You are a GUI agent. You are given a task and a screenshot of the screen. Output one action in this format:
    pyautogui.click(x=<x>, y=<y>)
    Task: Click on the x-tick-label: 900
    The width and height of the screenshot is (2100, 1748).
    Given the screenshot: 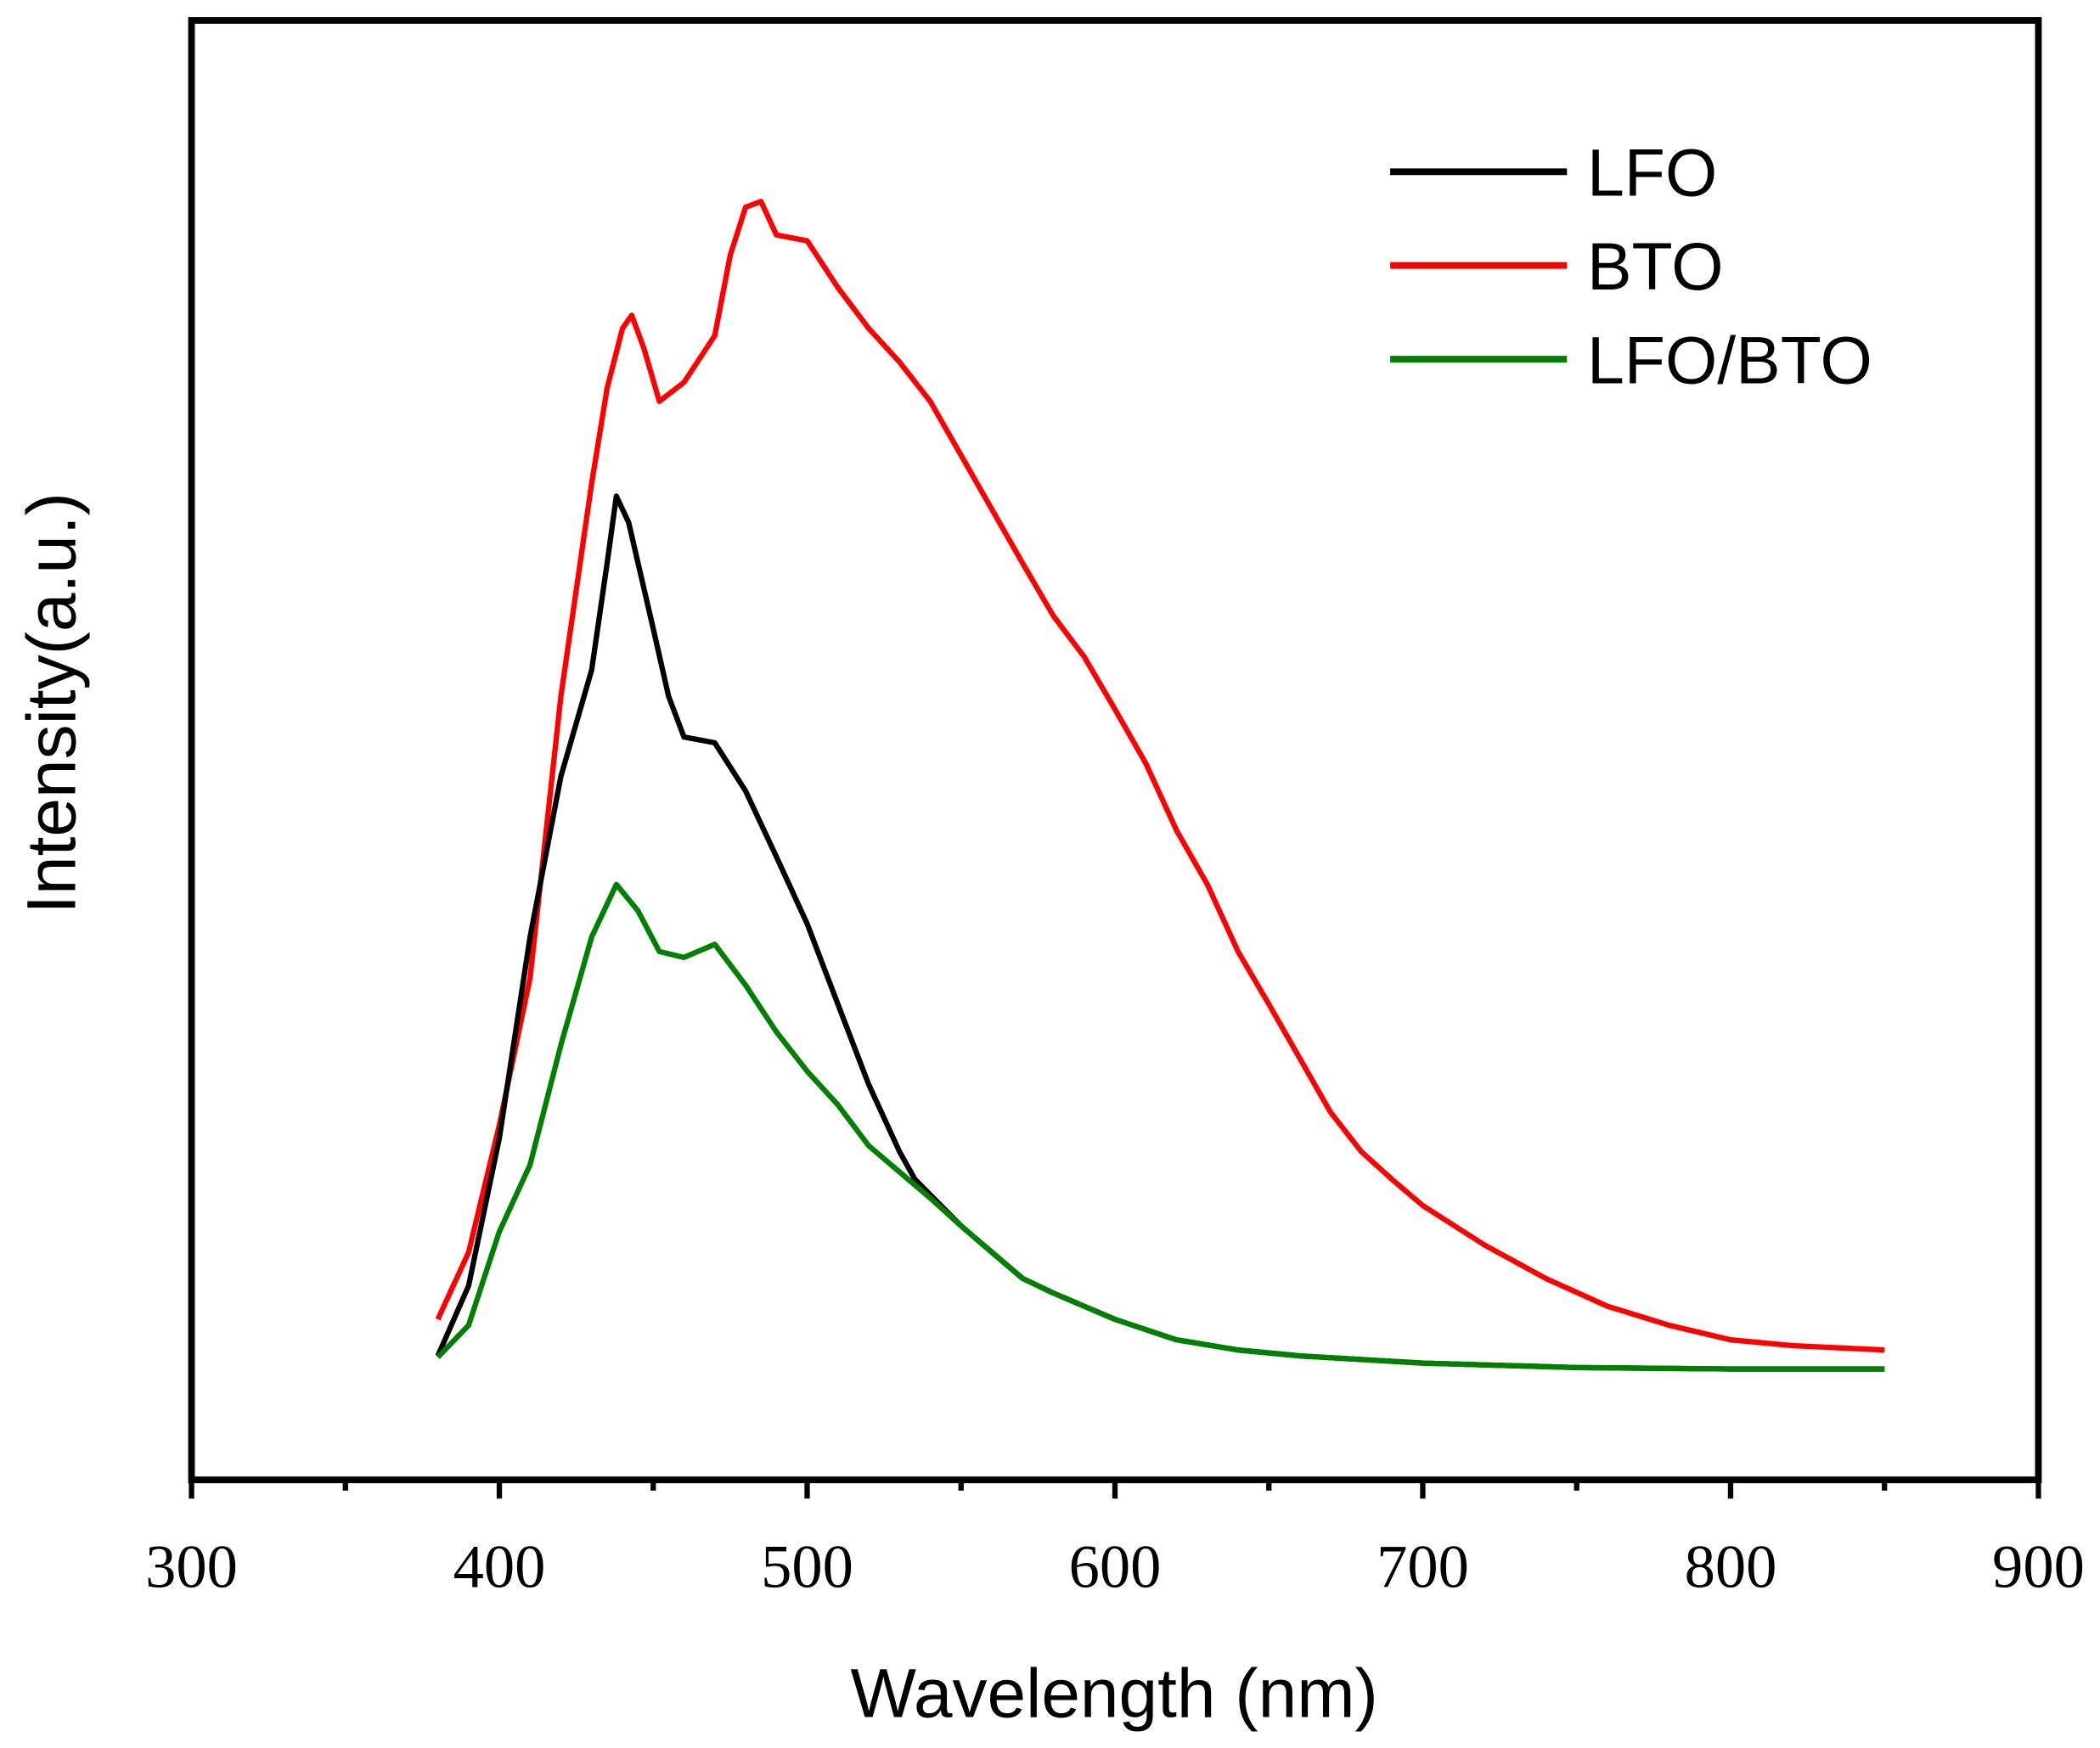 What is the action you would take?
    pyautogui.click(x=2038, y=1566)
    